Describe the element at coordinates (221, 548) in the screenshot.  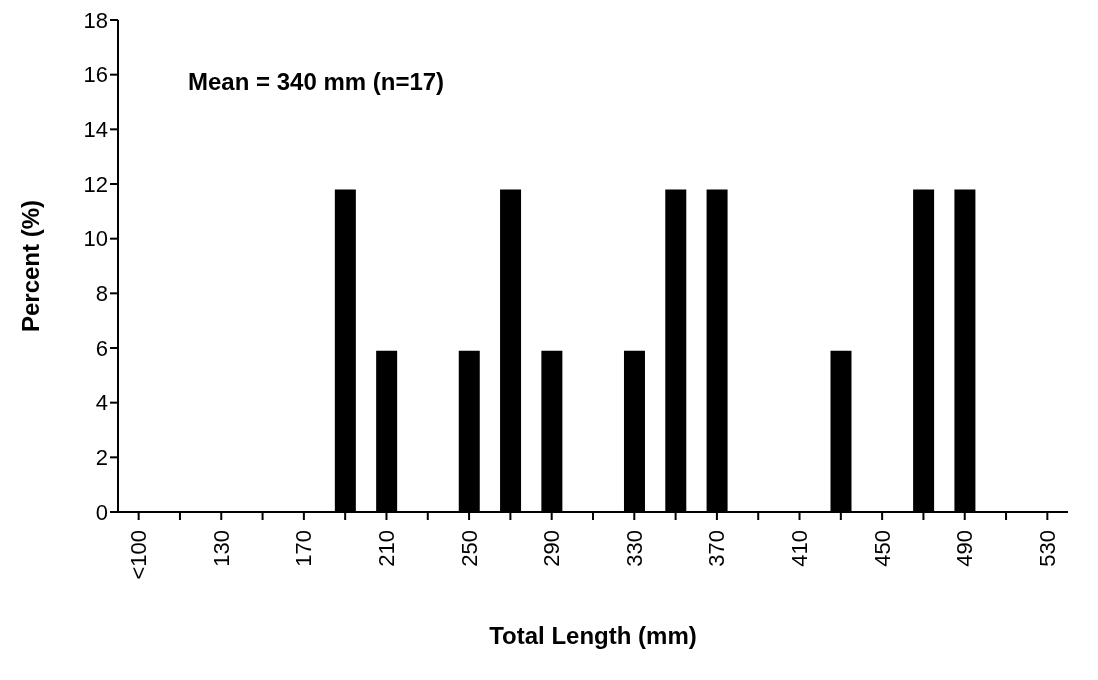
I see `x-tick-label: 130` at that location.